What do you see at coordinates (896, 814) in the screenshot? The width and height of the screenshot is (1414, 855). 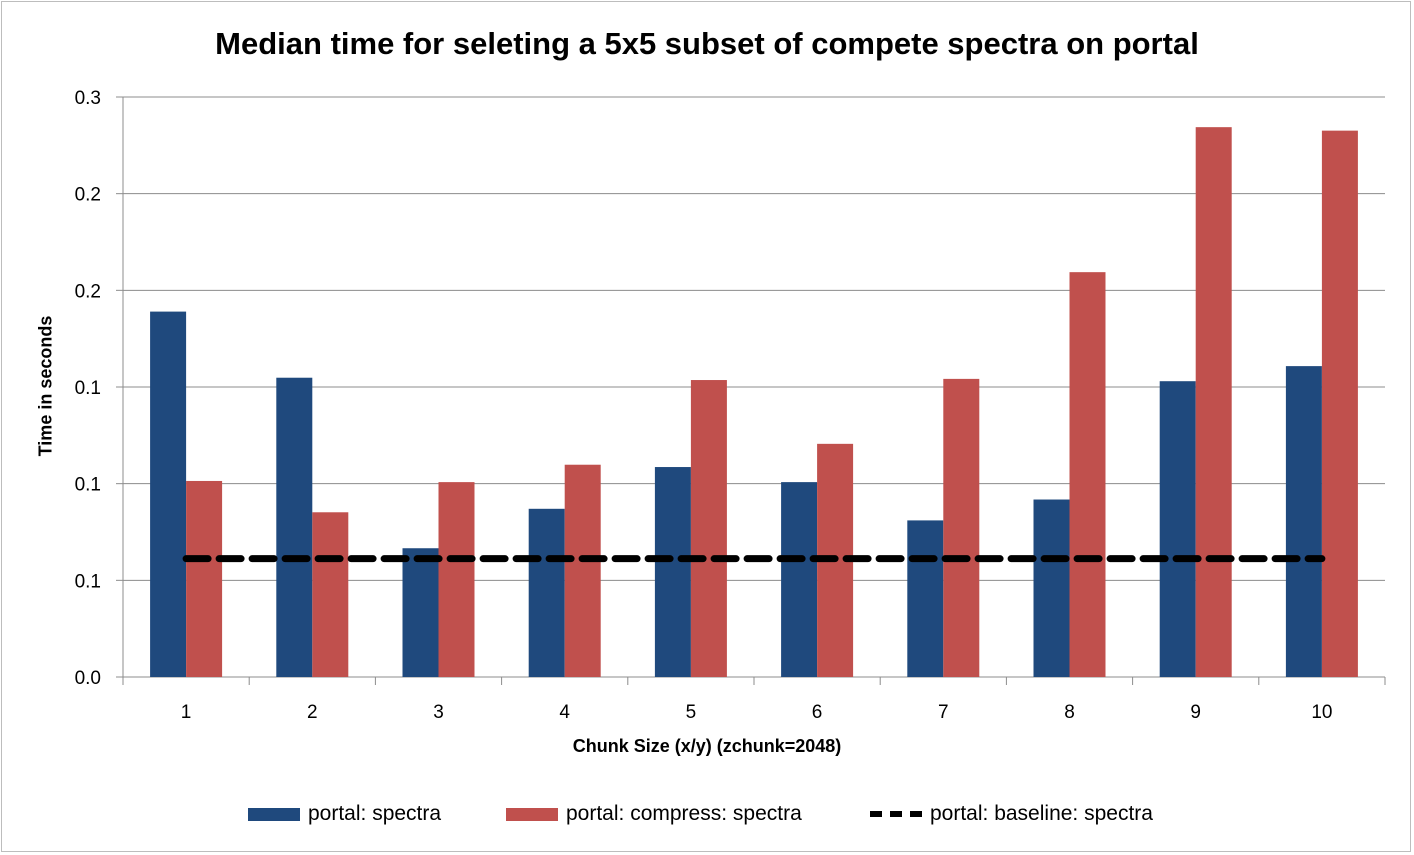 I see `legend-swatch-baseline` at bounding box center [896, 814].